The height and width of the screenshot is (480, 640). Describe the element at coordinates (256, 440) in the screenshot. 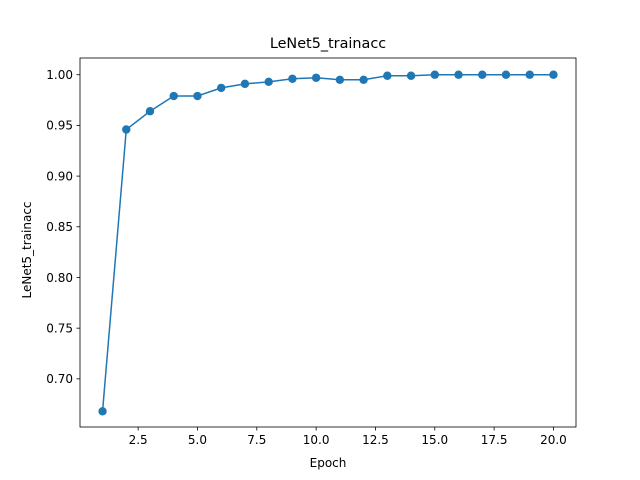

I see `x-tick-label: 7.5` at that location.